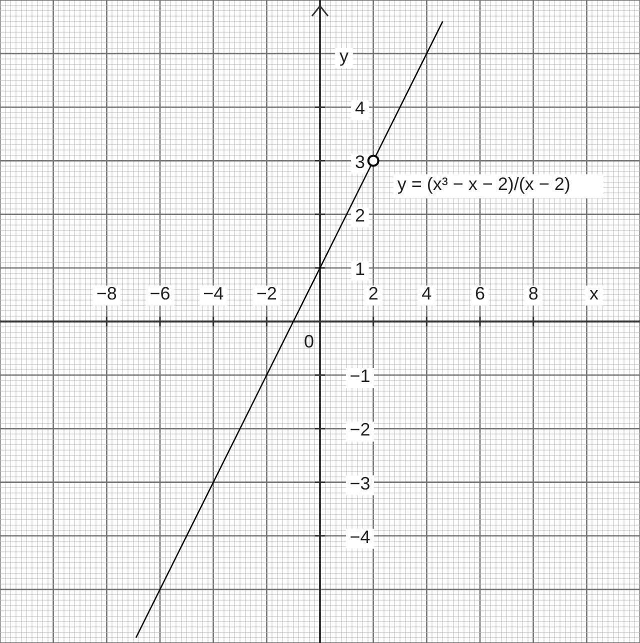 The height and width of the screenshot is (643, 640). Describe the element at coordinates (480, 294) in the screenshot. I see `x-tick-label: 6` at that location.